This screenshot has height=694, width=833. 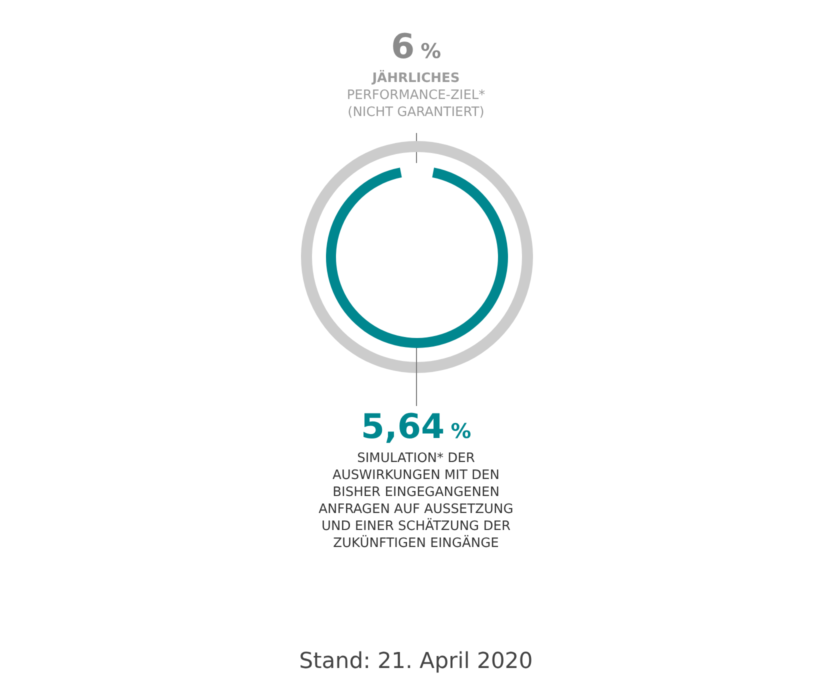 I want to click on data-label: 6 %, so click(x=416, y=47).